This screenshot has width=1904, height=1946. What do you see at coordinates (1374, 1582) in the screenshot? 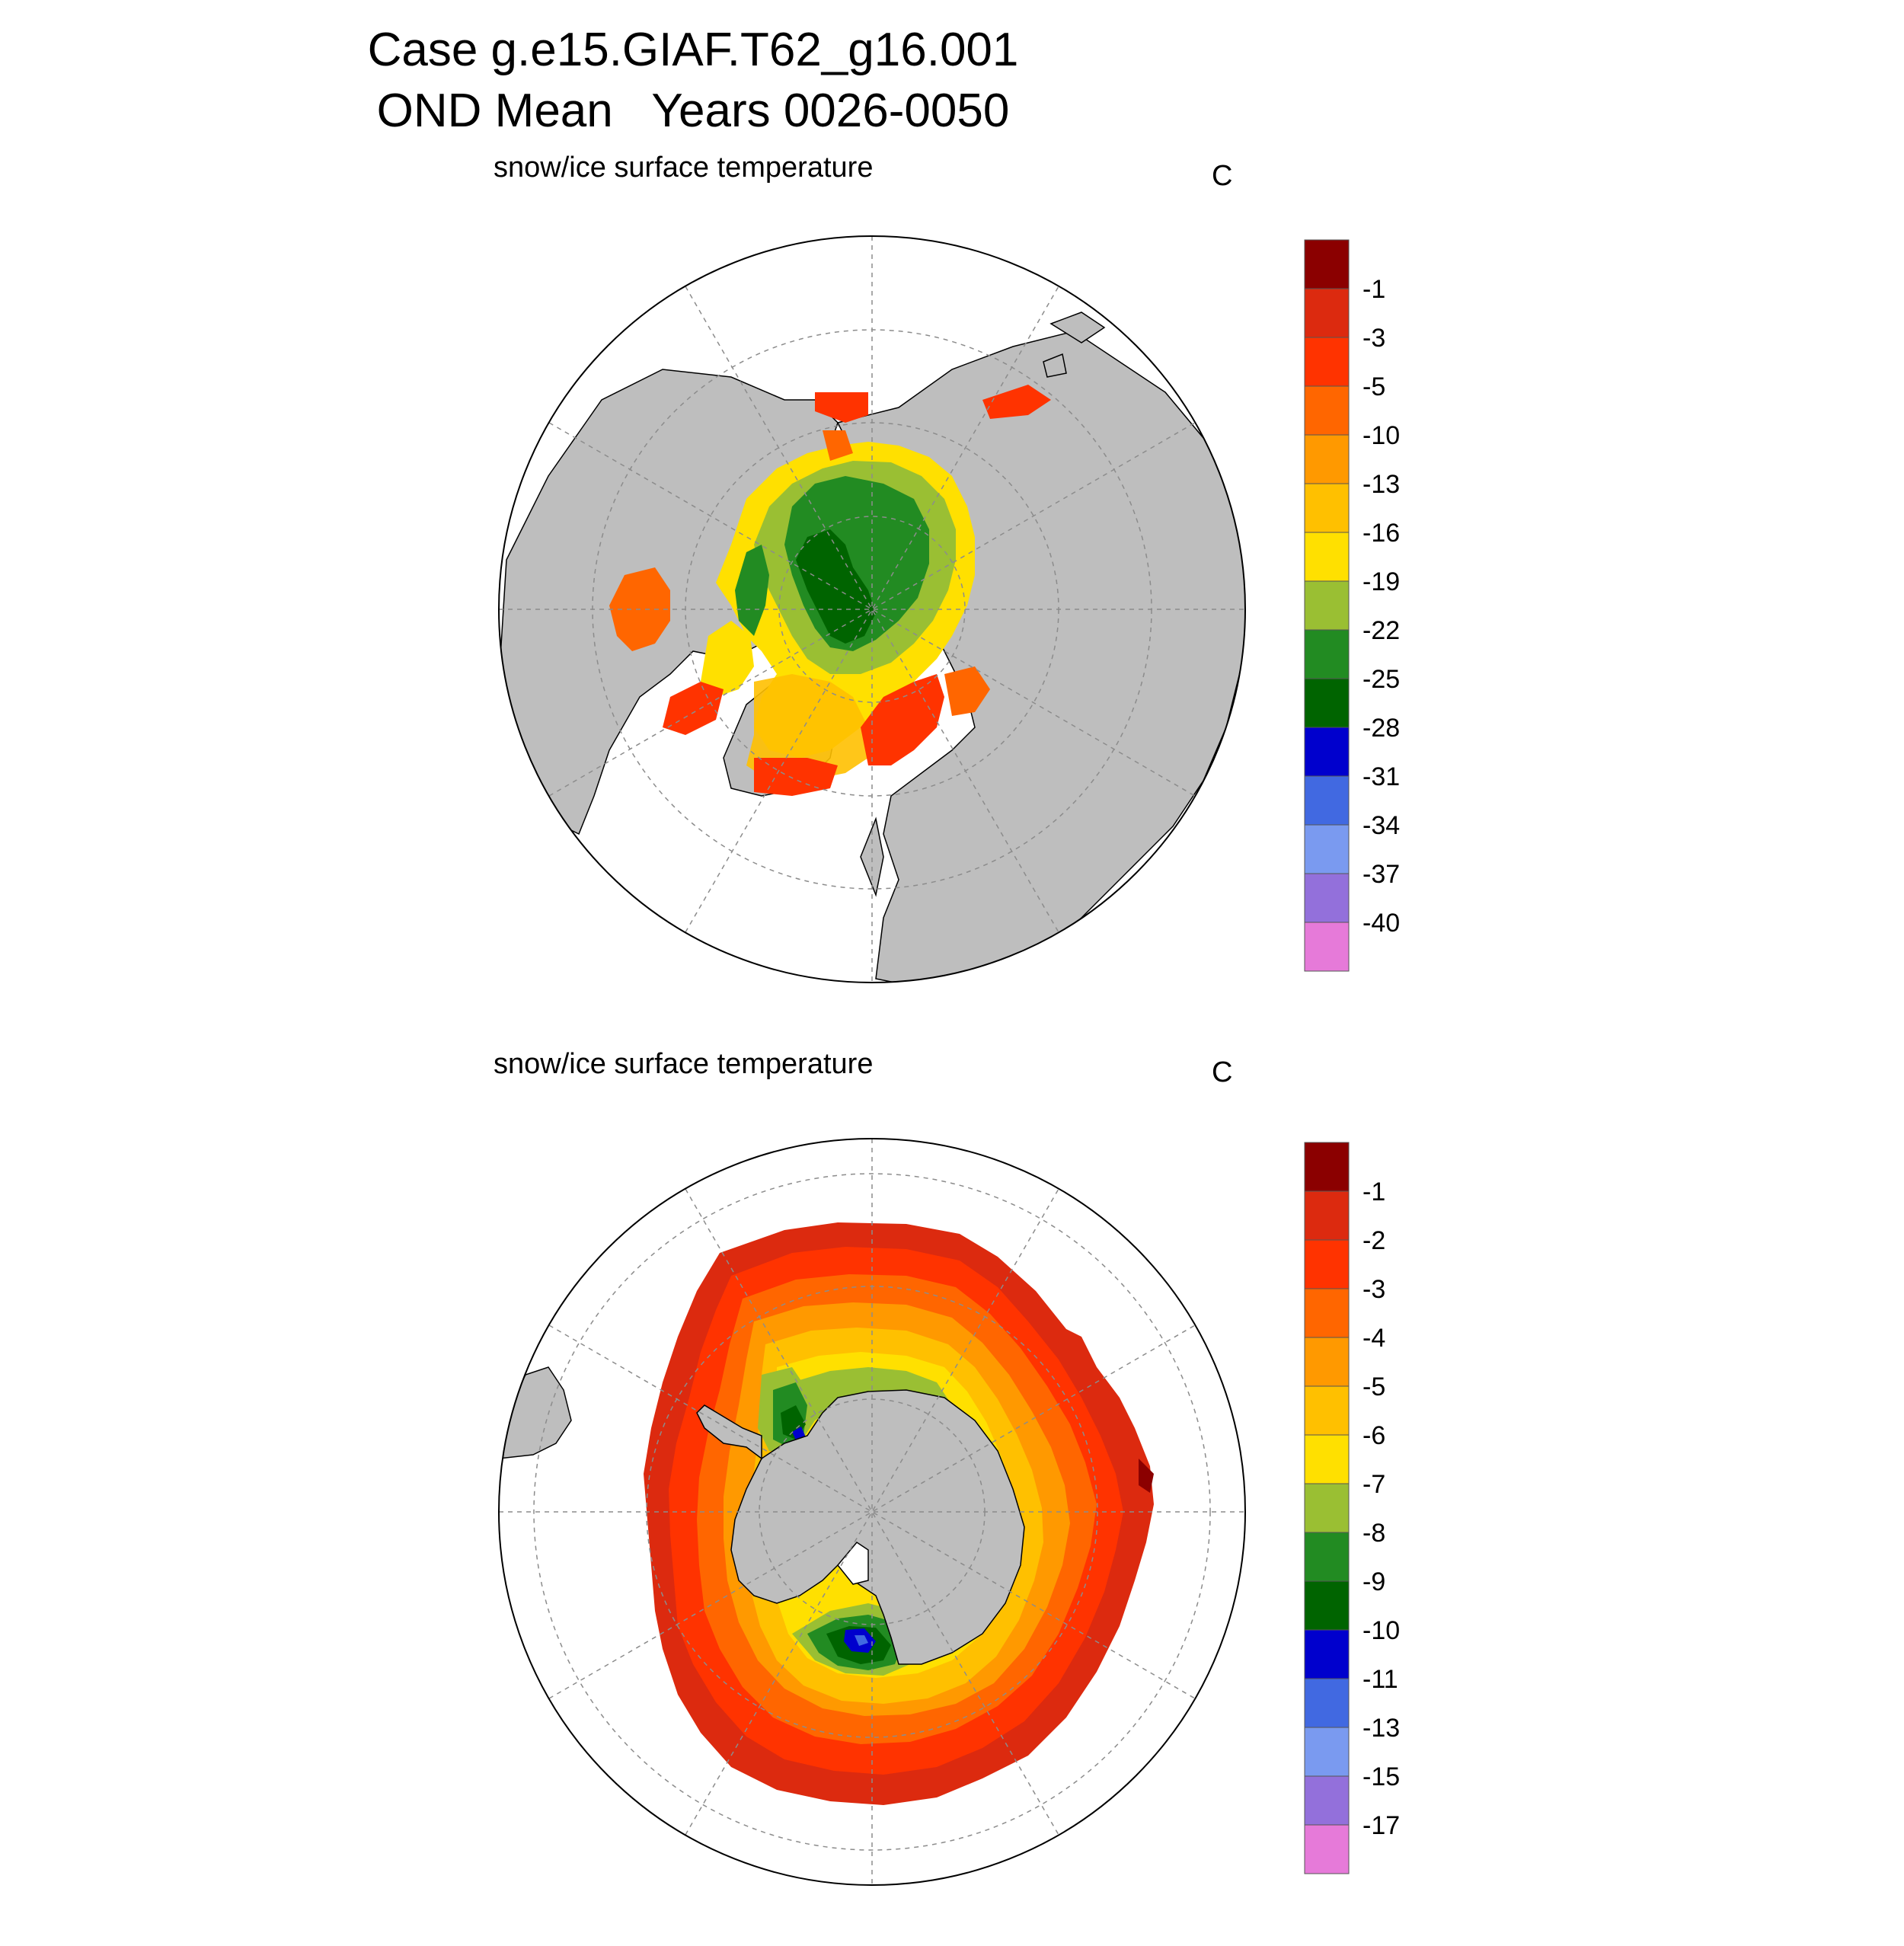
I see `colorbar-label: -9` at bounding box center [1374, 1582].